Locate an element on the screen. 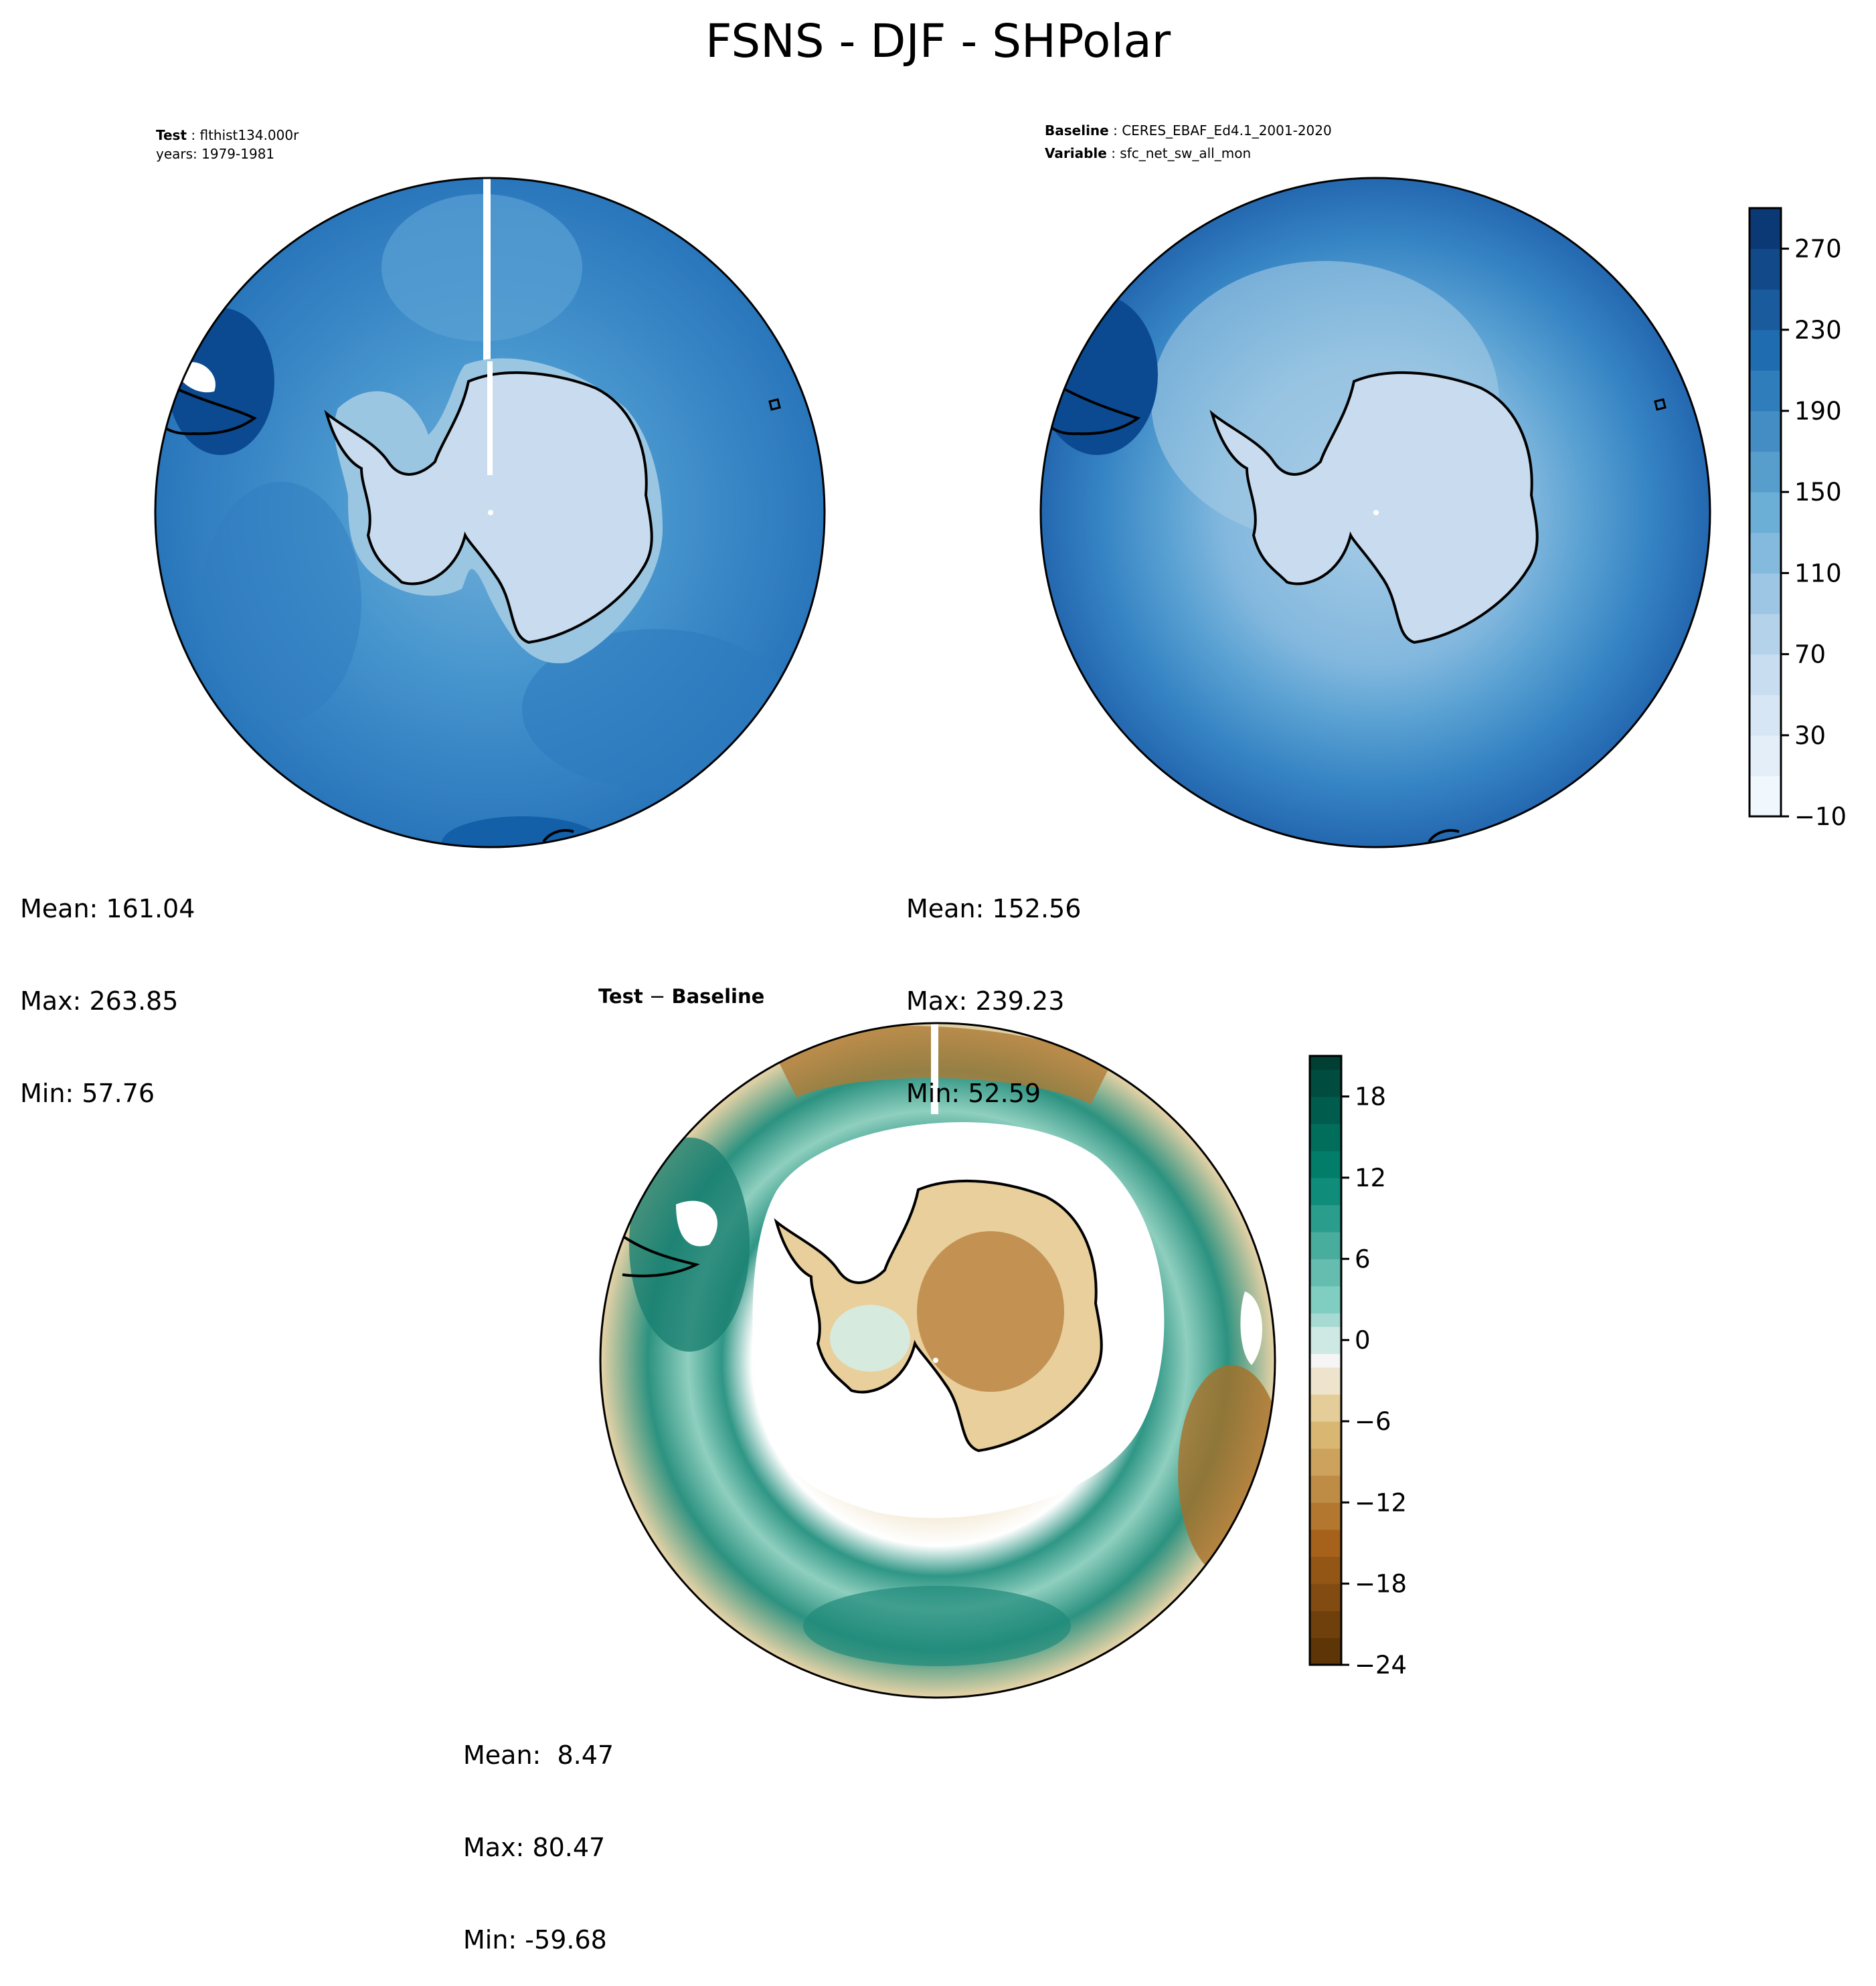 This screenshot has width=1876, height=1986. test-antarctica-land is located at coordinates (488, 508).